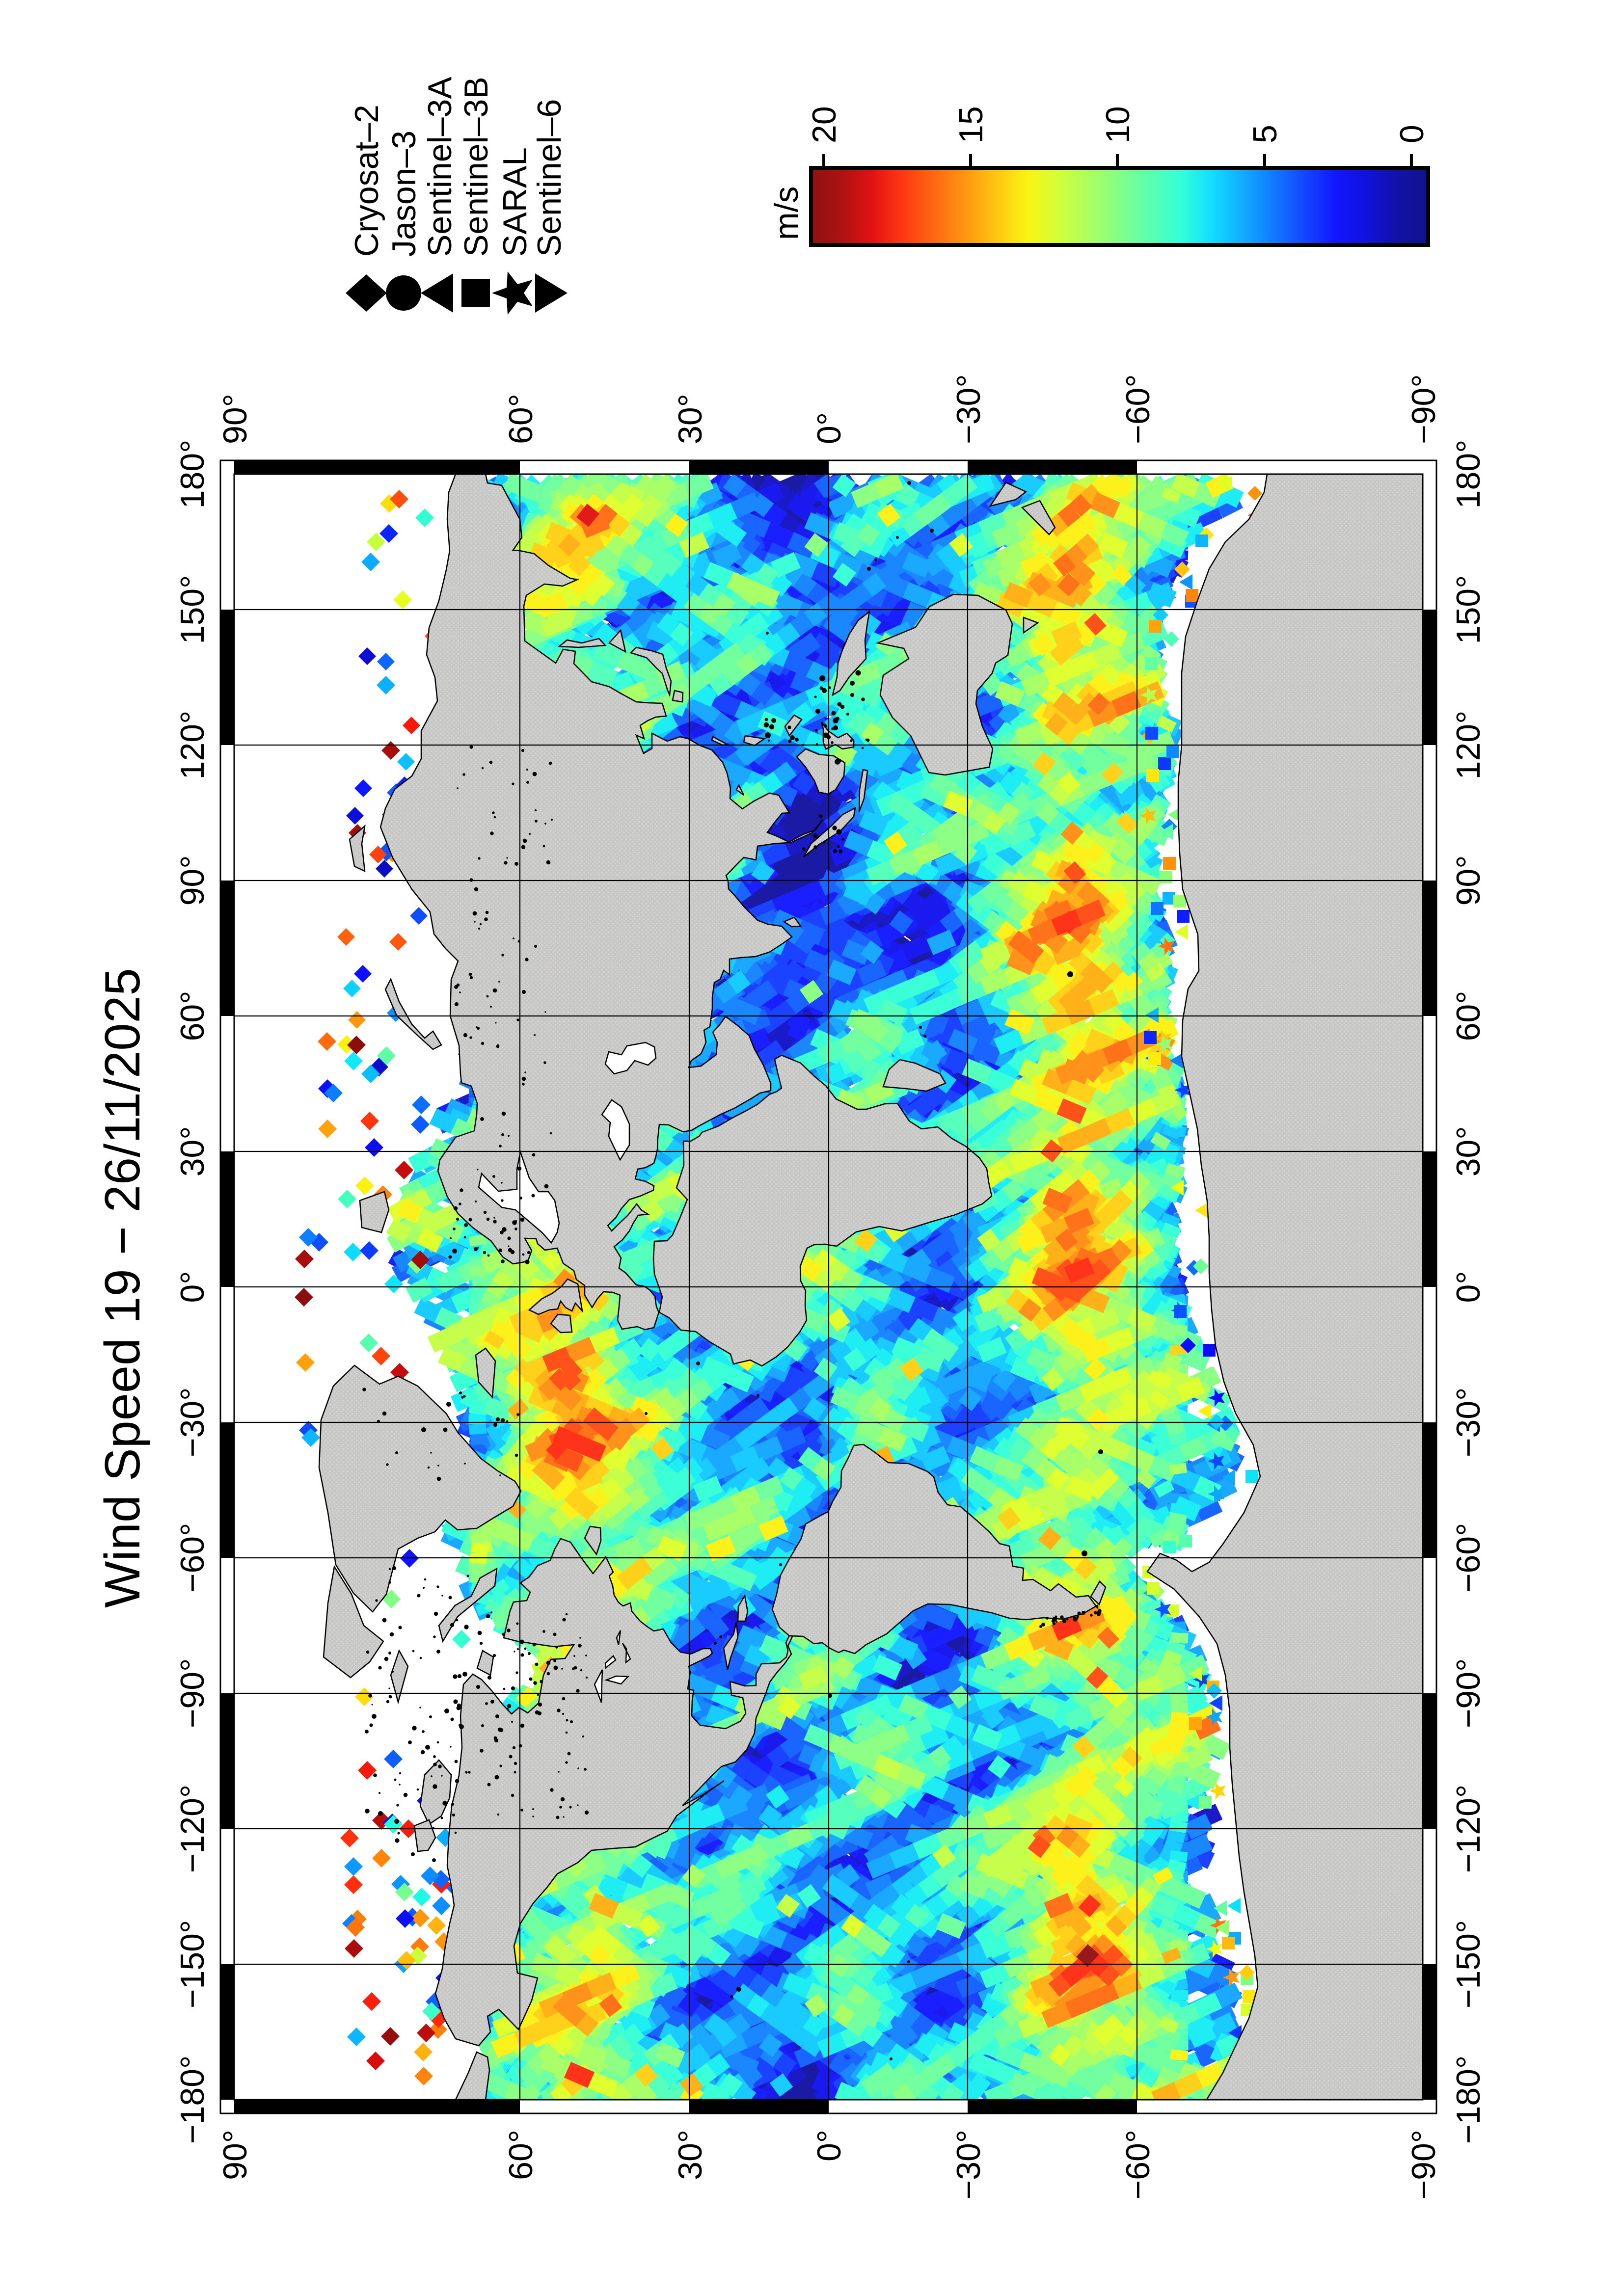  What do you see at coordinates (476, 167) in the screenshot?
I see `svg-text: Sentinel–3B` at bounding box center [476, 167].